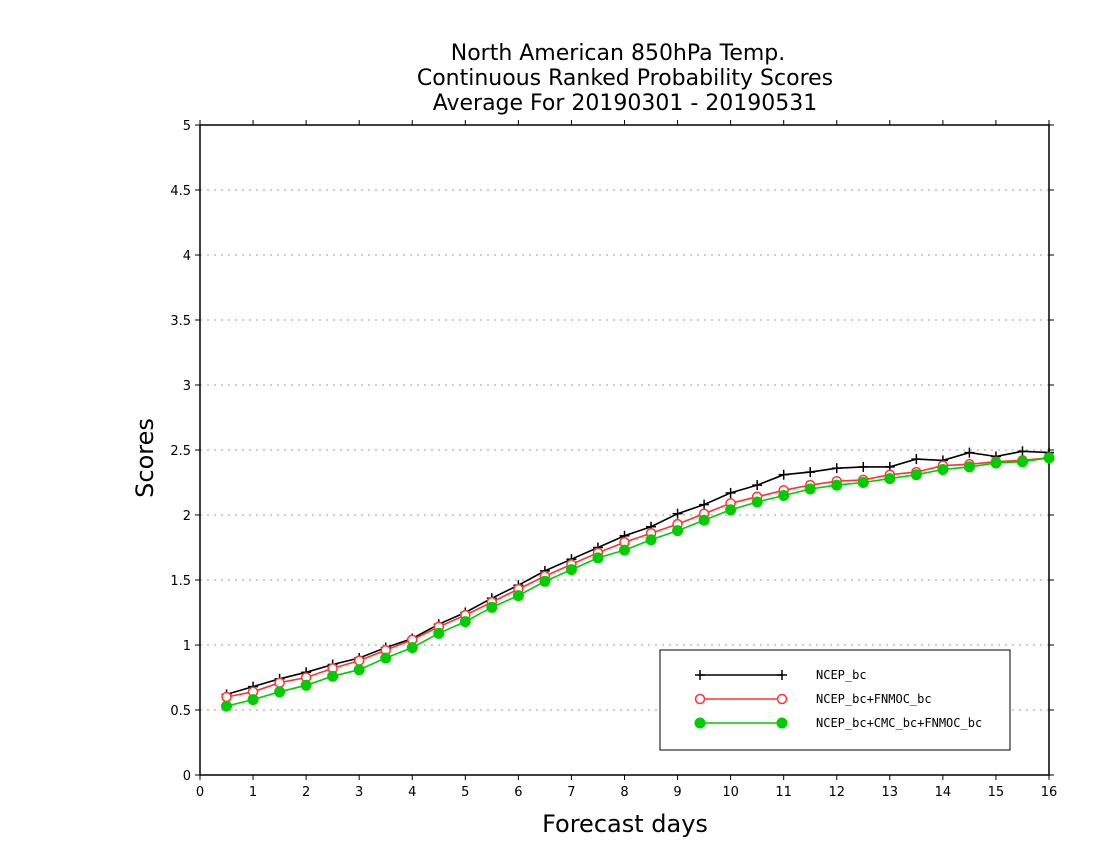 This screenshot has width=1100, height=850. What do you see at coordinates (841, 675) in the screenshot?
I see `legend-label: NCEP_bc` at bounding box center [841, 675].